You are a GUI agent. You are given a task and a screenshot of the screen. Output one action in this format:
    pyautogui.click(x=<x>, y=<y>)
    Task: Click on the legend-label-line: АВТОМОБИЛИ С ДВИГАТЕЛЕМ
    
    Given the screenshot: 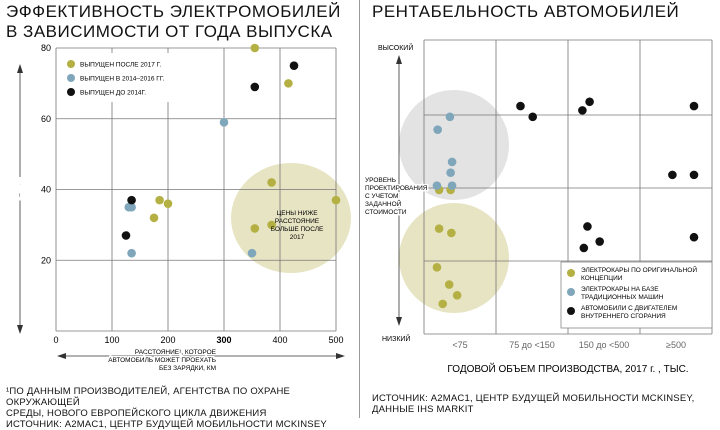 What is the action you would take?
    pyautogui.click(x=629, y=308)
    